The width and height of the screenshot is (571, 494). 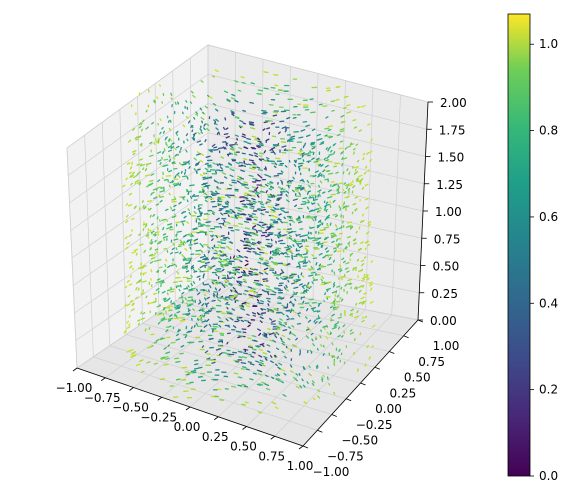 What do you see at coordinates (348, 400) in the screenshot?
I see `y-tick` at bounding box center [348, 400].